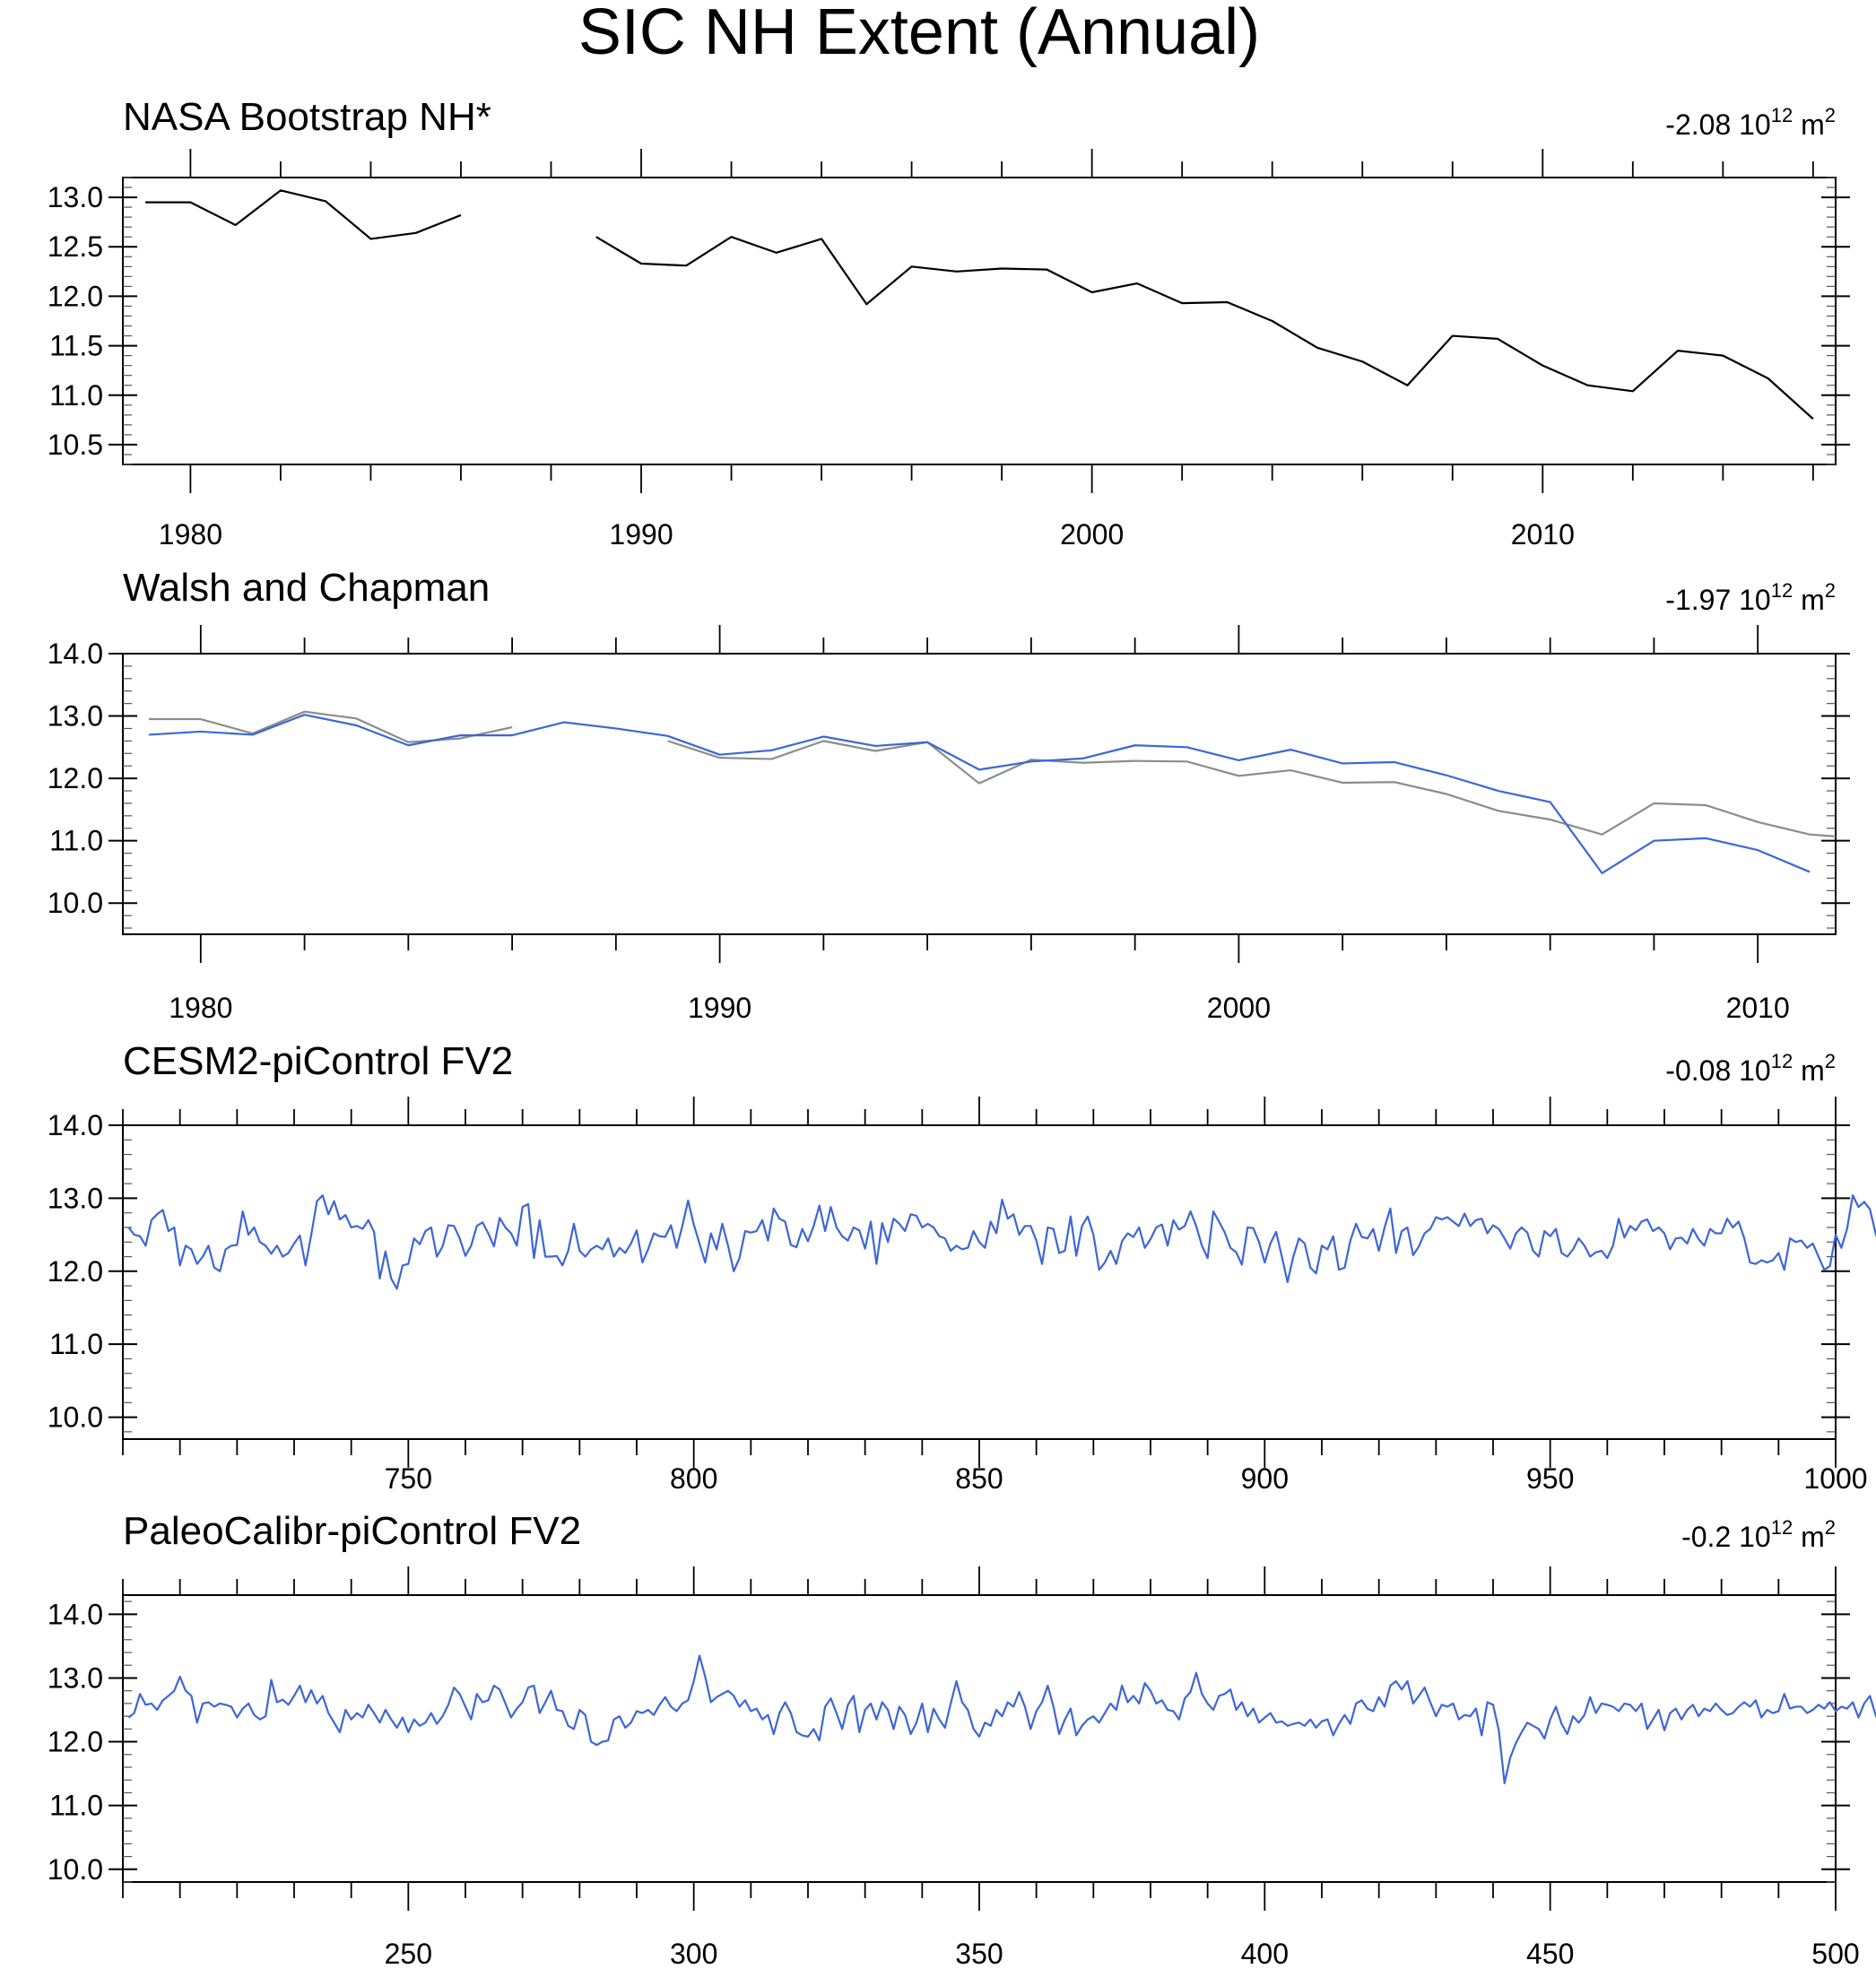  What do you see at coordinates (693, 1953) in the screenshot?
I see `x-tick-label: 300` at bounding box center [693, 1953].